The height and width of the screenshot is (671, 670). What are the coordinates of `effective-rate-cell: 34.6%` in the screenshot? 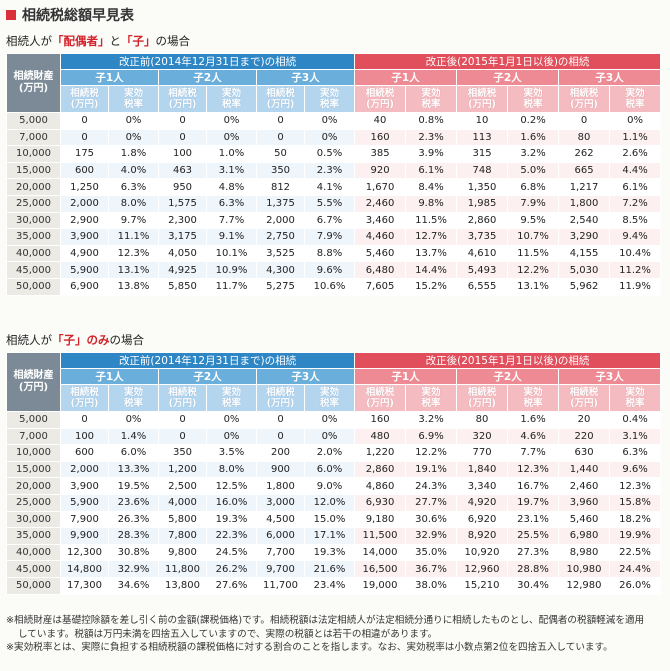 It's located at (133, 585).